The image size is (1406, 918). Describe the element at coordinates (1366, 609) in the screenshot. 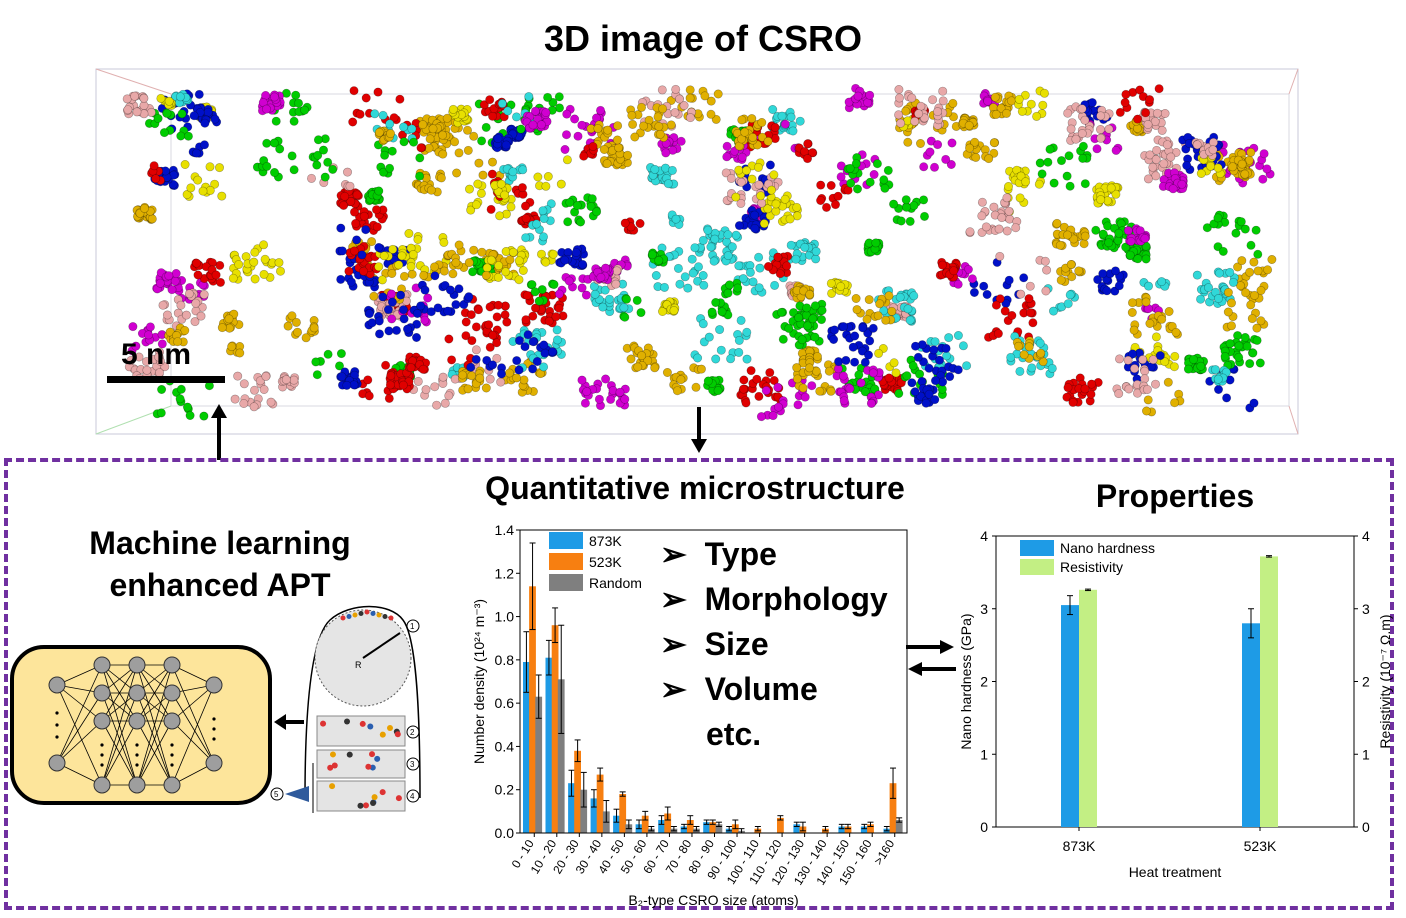

I see `props-y2-tick-label: 3` at that location.